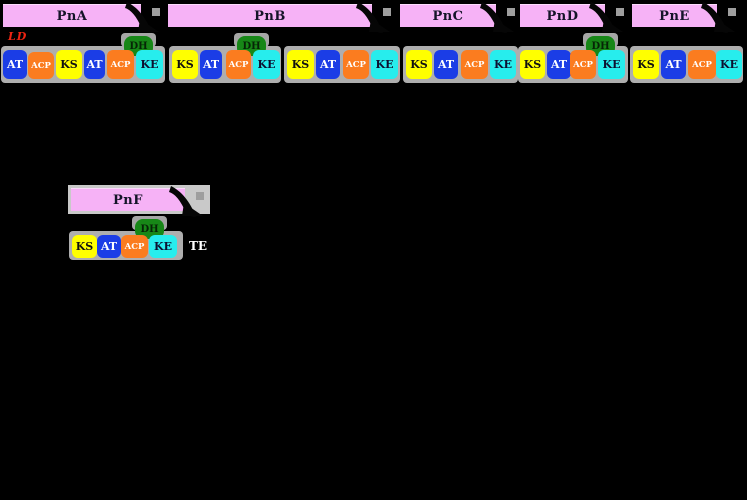 This screenshot has height=500, width=747. I want to click on gene-label-pnd: PnD, so click(562, 16).